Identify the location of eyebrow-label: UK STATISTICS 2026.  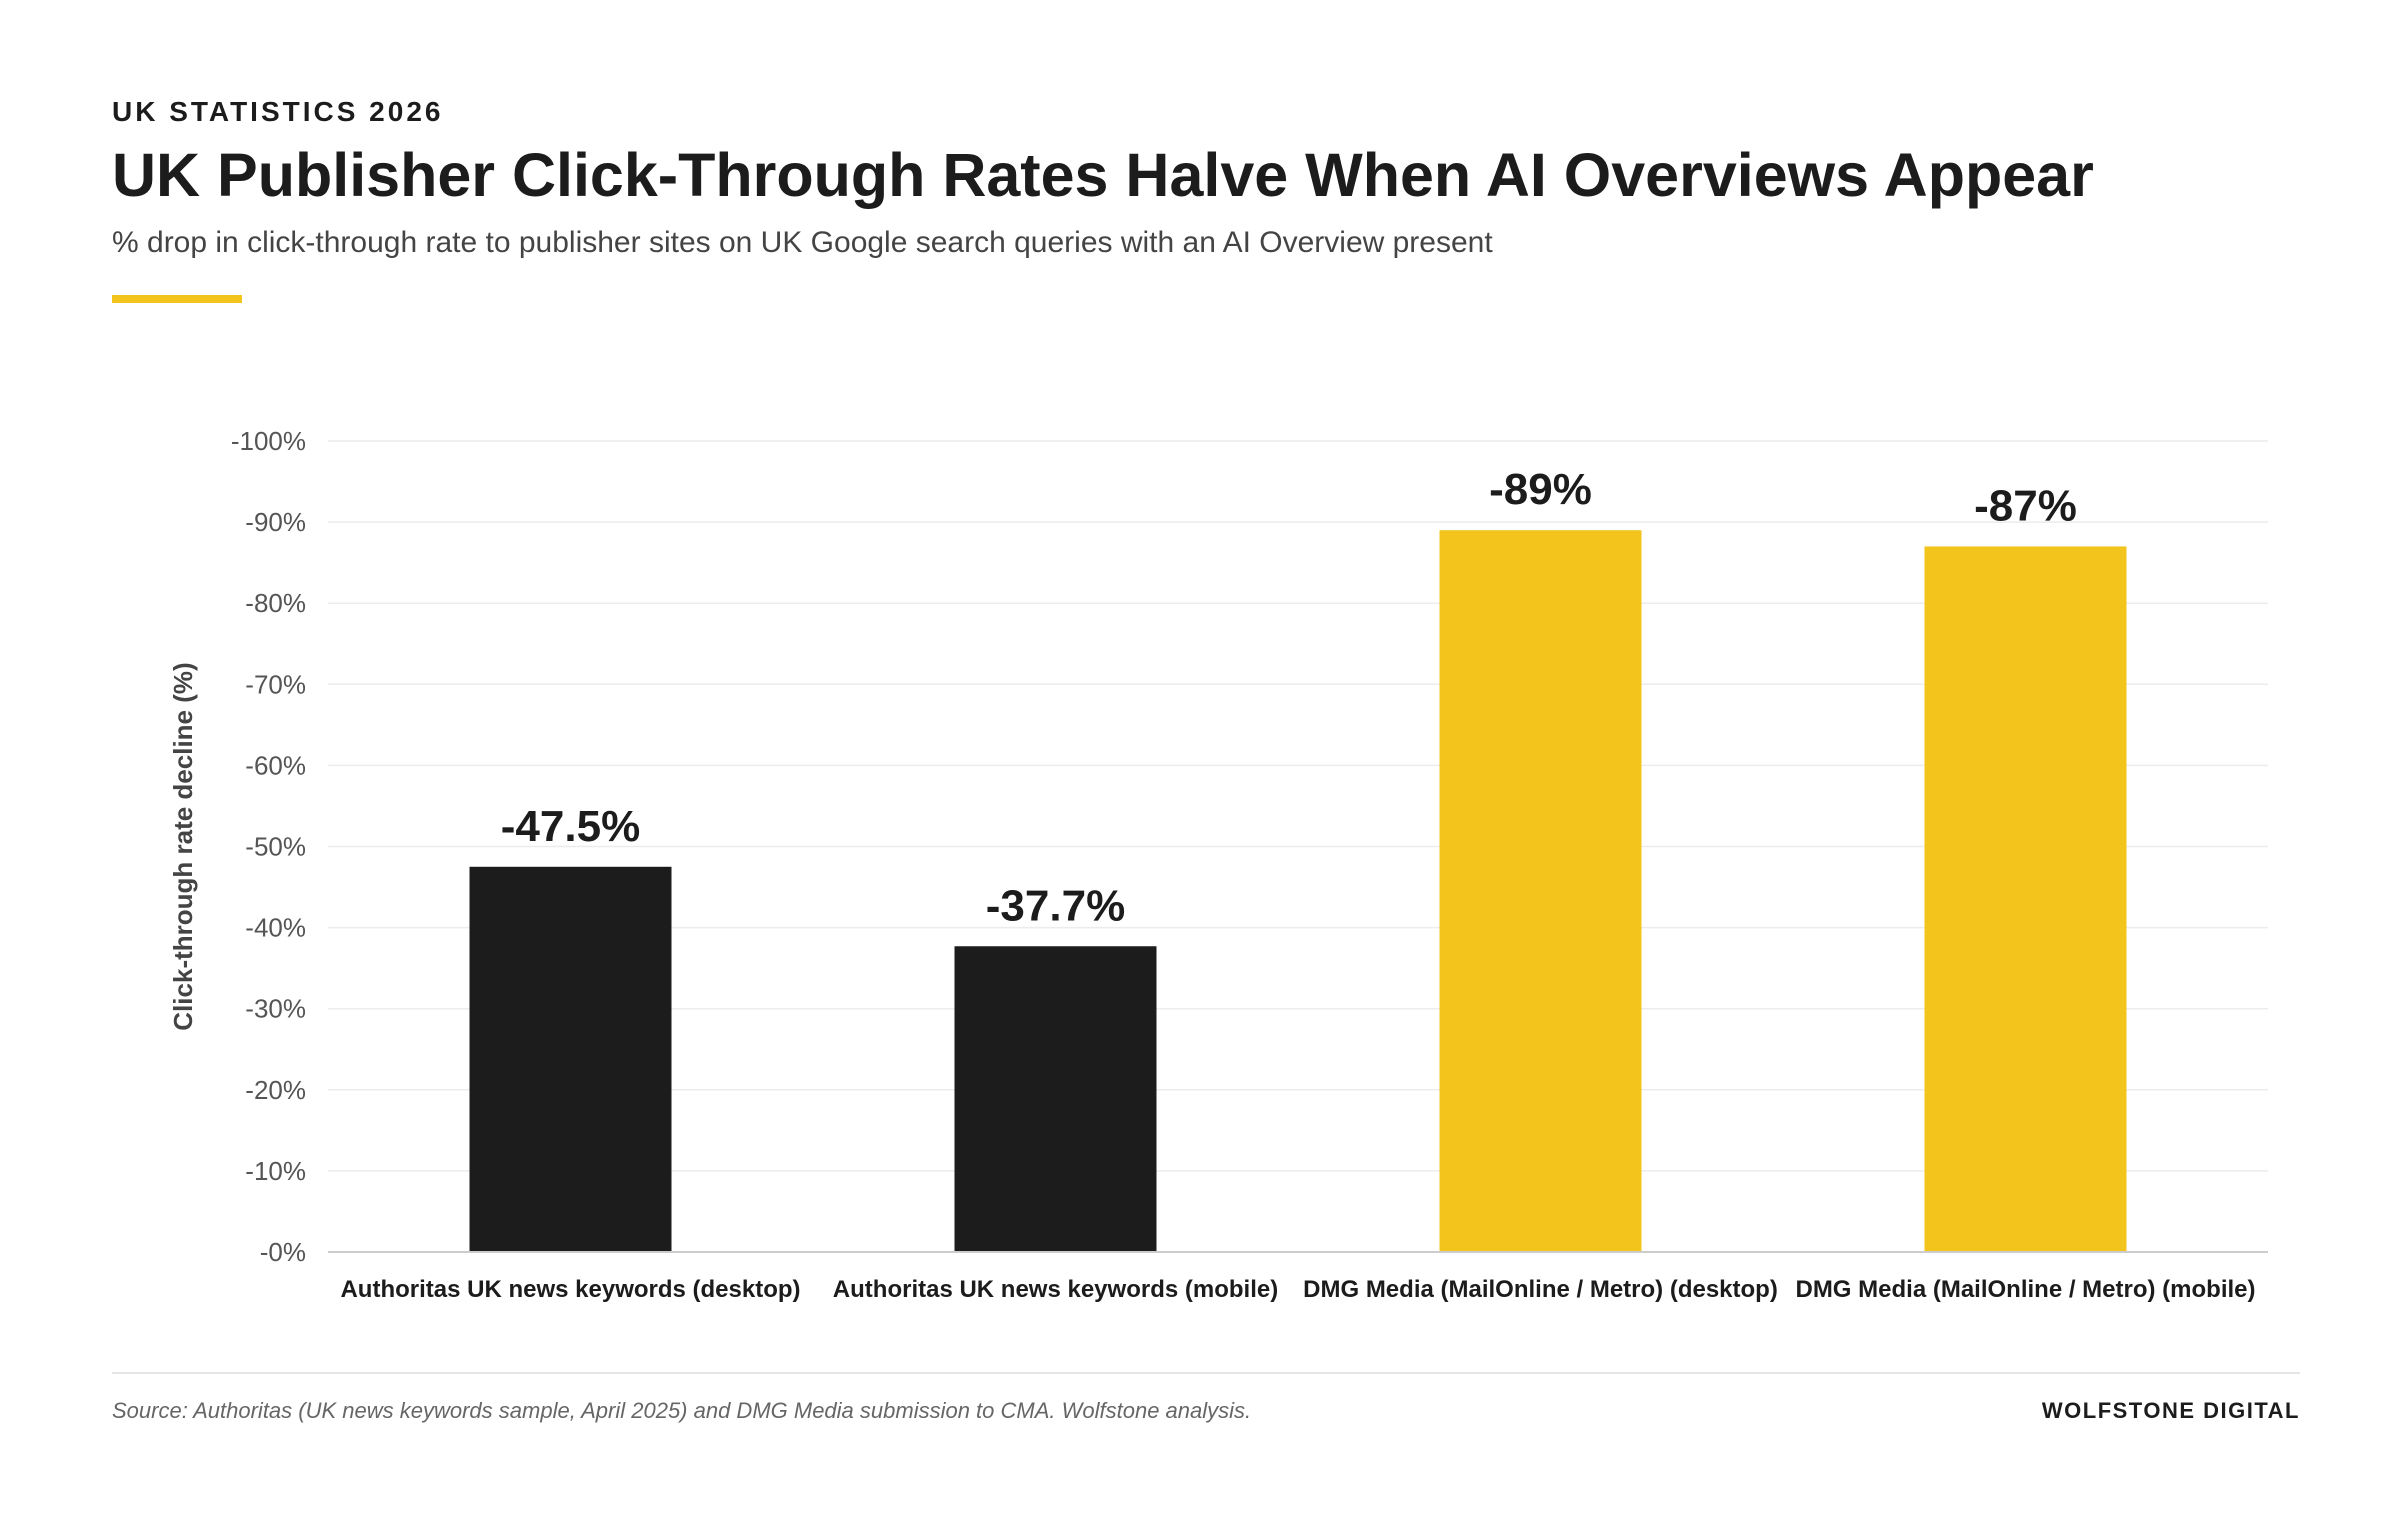
(278, 111).